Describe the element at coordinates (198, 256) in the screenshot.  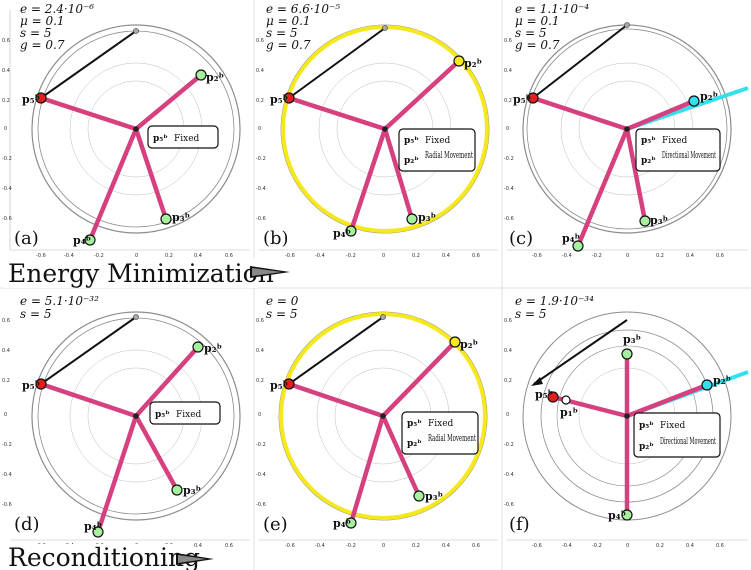
I see `x-tick: 0.4` at that location.